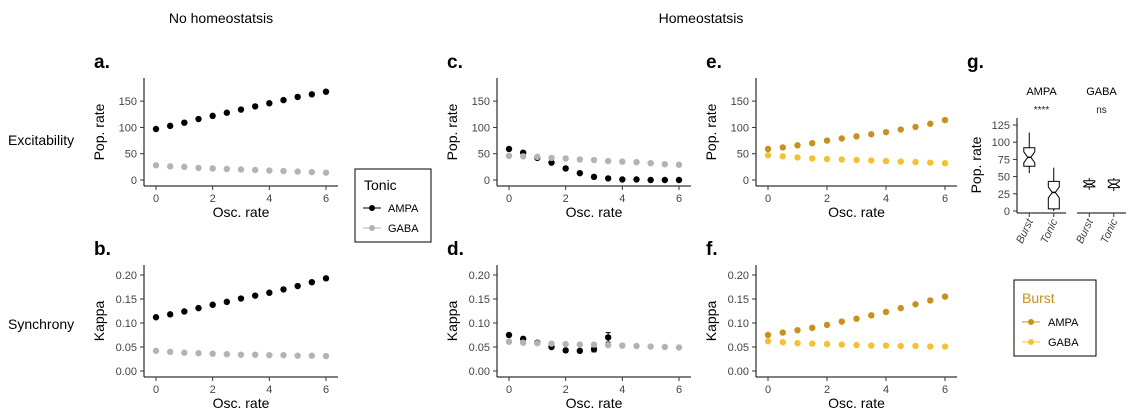 This screenshot has width=1130, height=412. Describe the element at coordinates (712, 249) in the screenshot. I see `panel-letter: f.` at that location.